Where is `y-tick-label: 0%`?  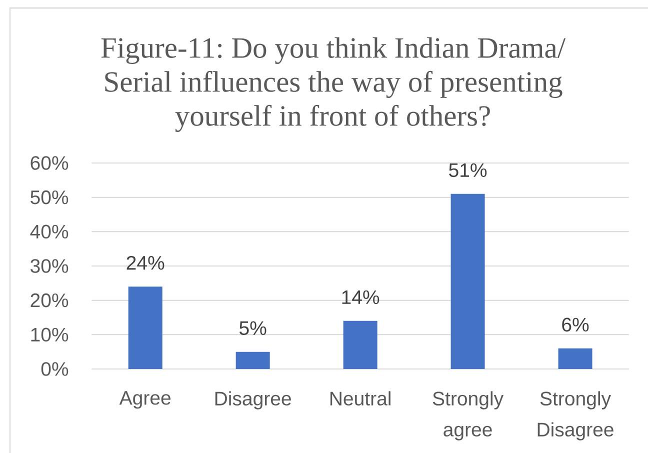 y-tick-label: 0% is located at coordinates (54, 369).